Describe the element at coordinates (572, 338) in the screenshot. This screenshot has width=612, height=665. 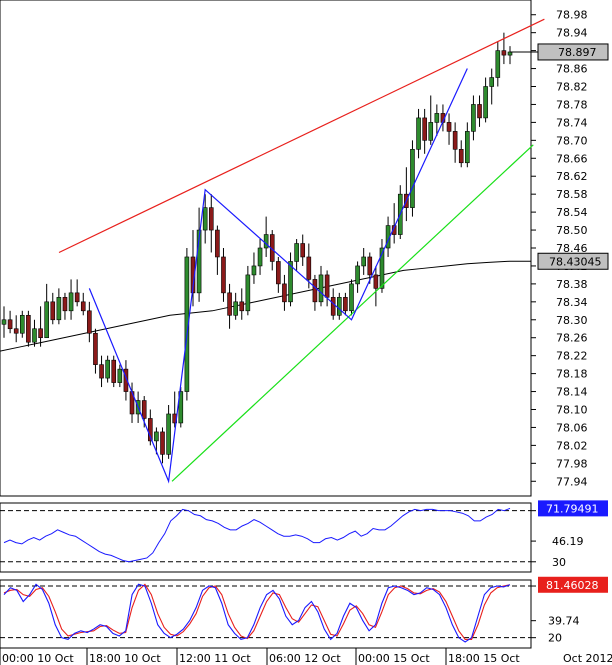
I see `price-tick-label: 78.26` at that location.